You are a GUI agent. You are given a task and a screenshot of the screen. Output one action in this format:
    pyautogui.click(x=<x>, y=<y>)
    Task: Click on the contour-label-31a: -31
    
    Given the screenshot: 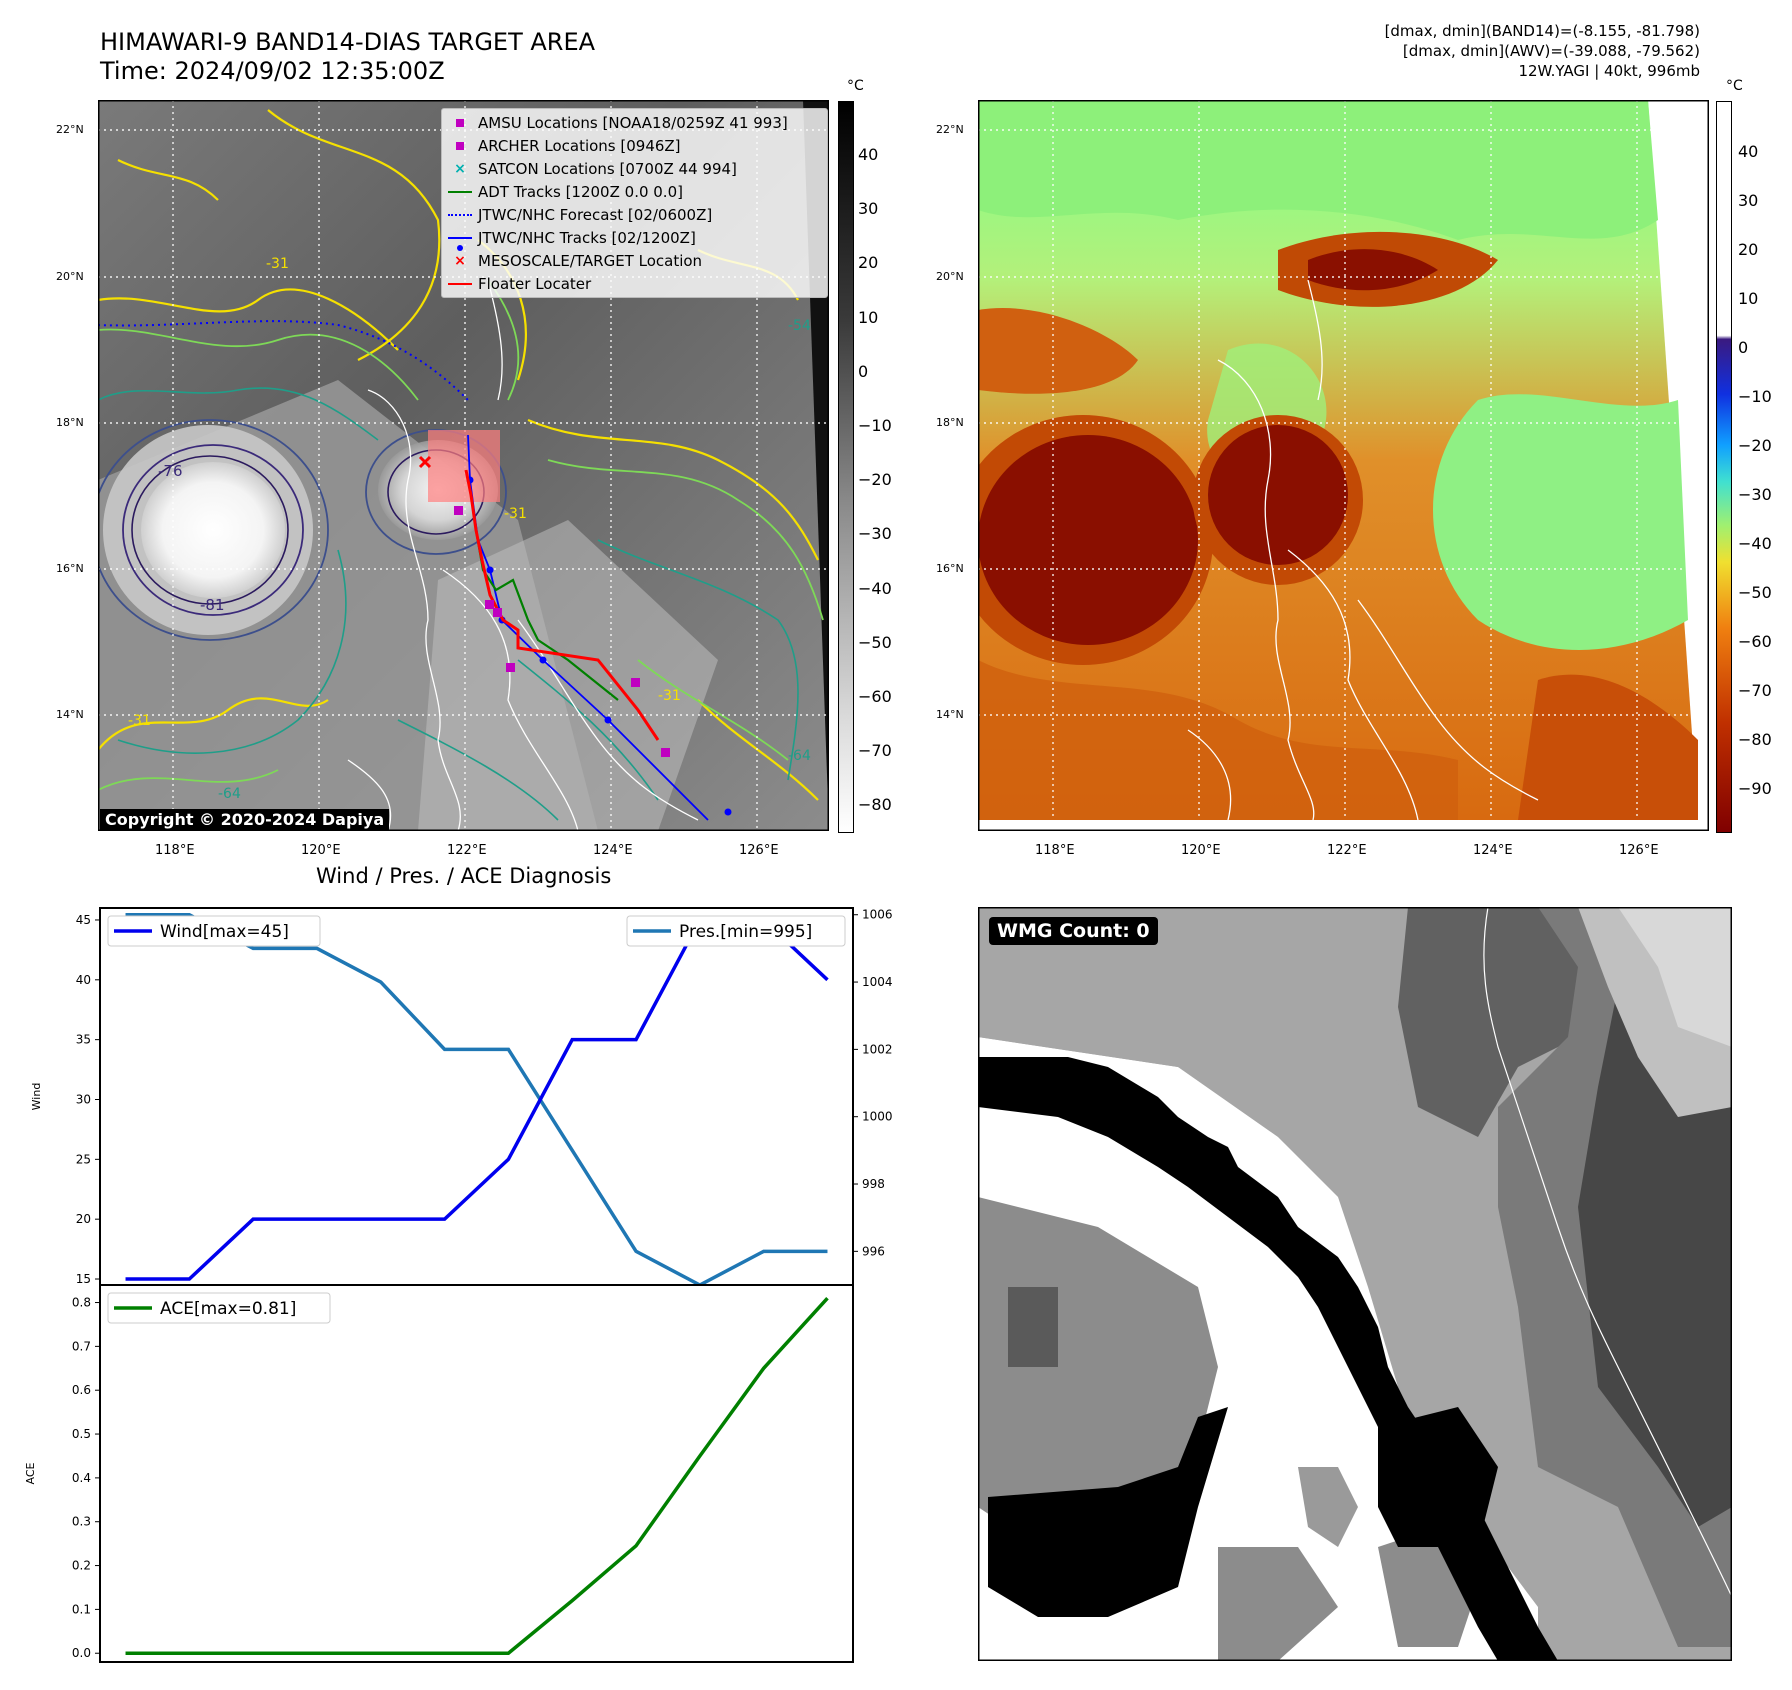 What is the action you would take?
    pyautogui.click(x=515, y=514)
    